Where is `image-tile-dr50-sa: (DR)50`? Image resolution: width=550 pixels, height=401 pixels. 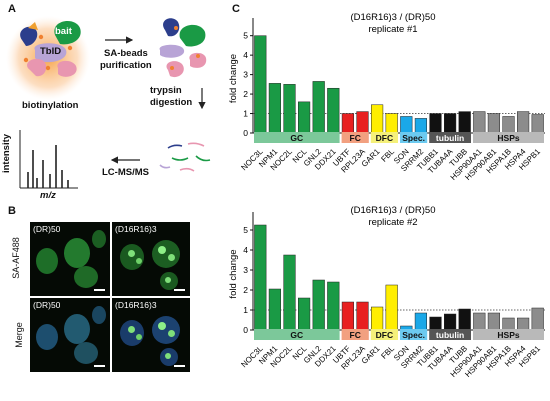
image-tile-dr50-sa: (DR)50 is located at coordinates (70, 259).